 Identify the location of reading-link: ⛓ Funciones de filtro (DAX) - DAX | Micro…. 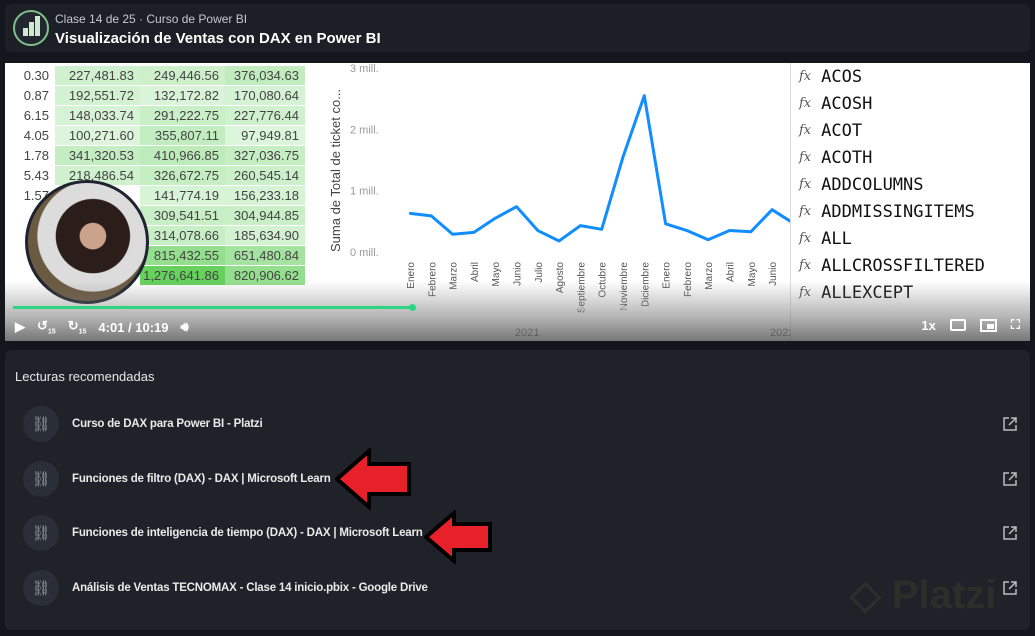
(520, 479).